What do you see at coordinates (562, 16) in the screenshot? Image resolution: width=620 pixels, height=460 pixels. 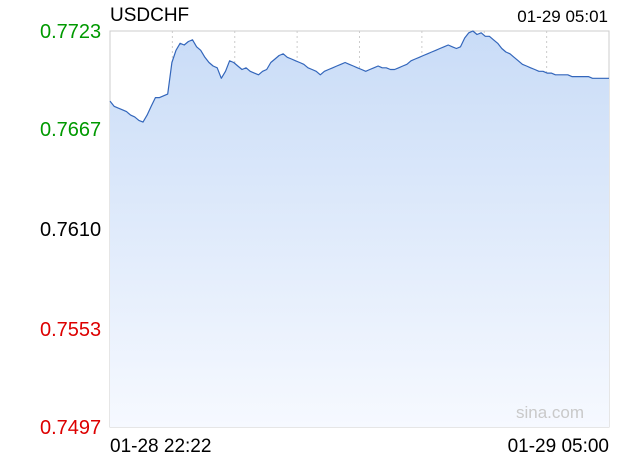 I see `last-update-timestamp: 01-29 05:01` at bounding box center [562, 16].